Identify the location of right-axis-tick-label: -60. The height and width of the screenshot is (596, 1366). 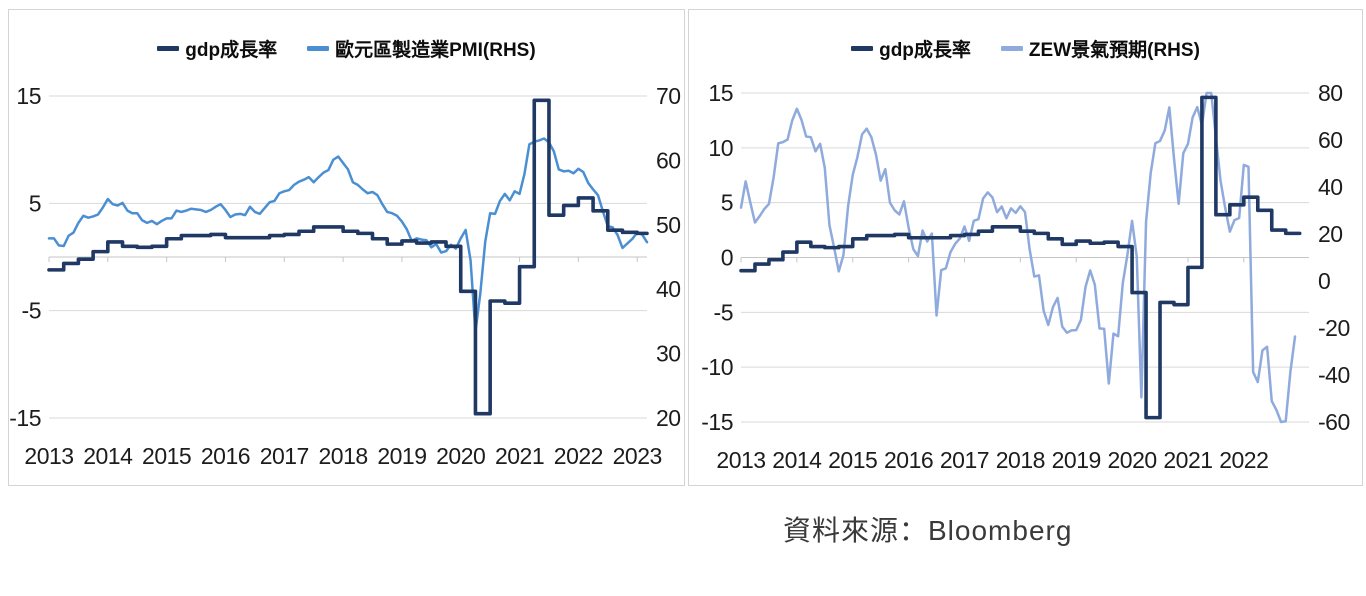
(1334, 422).